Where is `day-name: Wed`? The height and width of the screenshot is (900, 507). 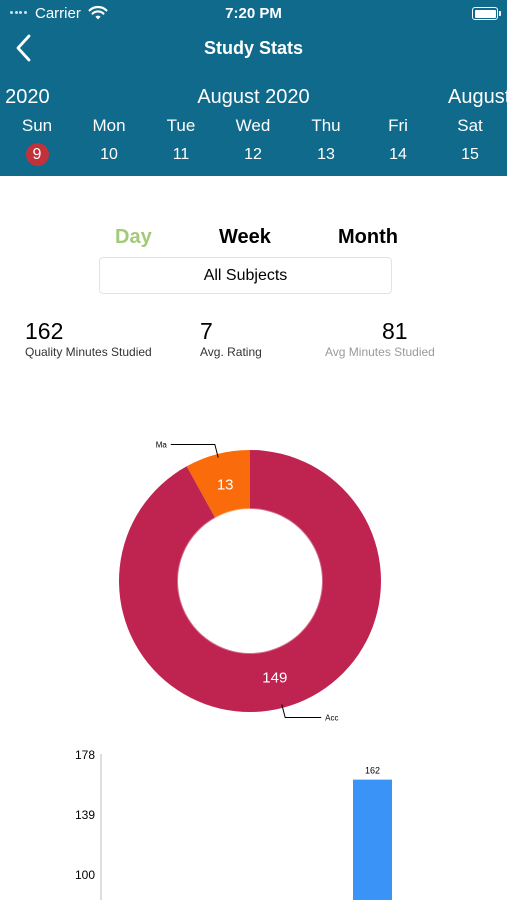
day-name: Wed is located at coordinates (253, 125).